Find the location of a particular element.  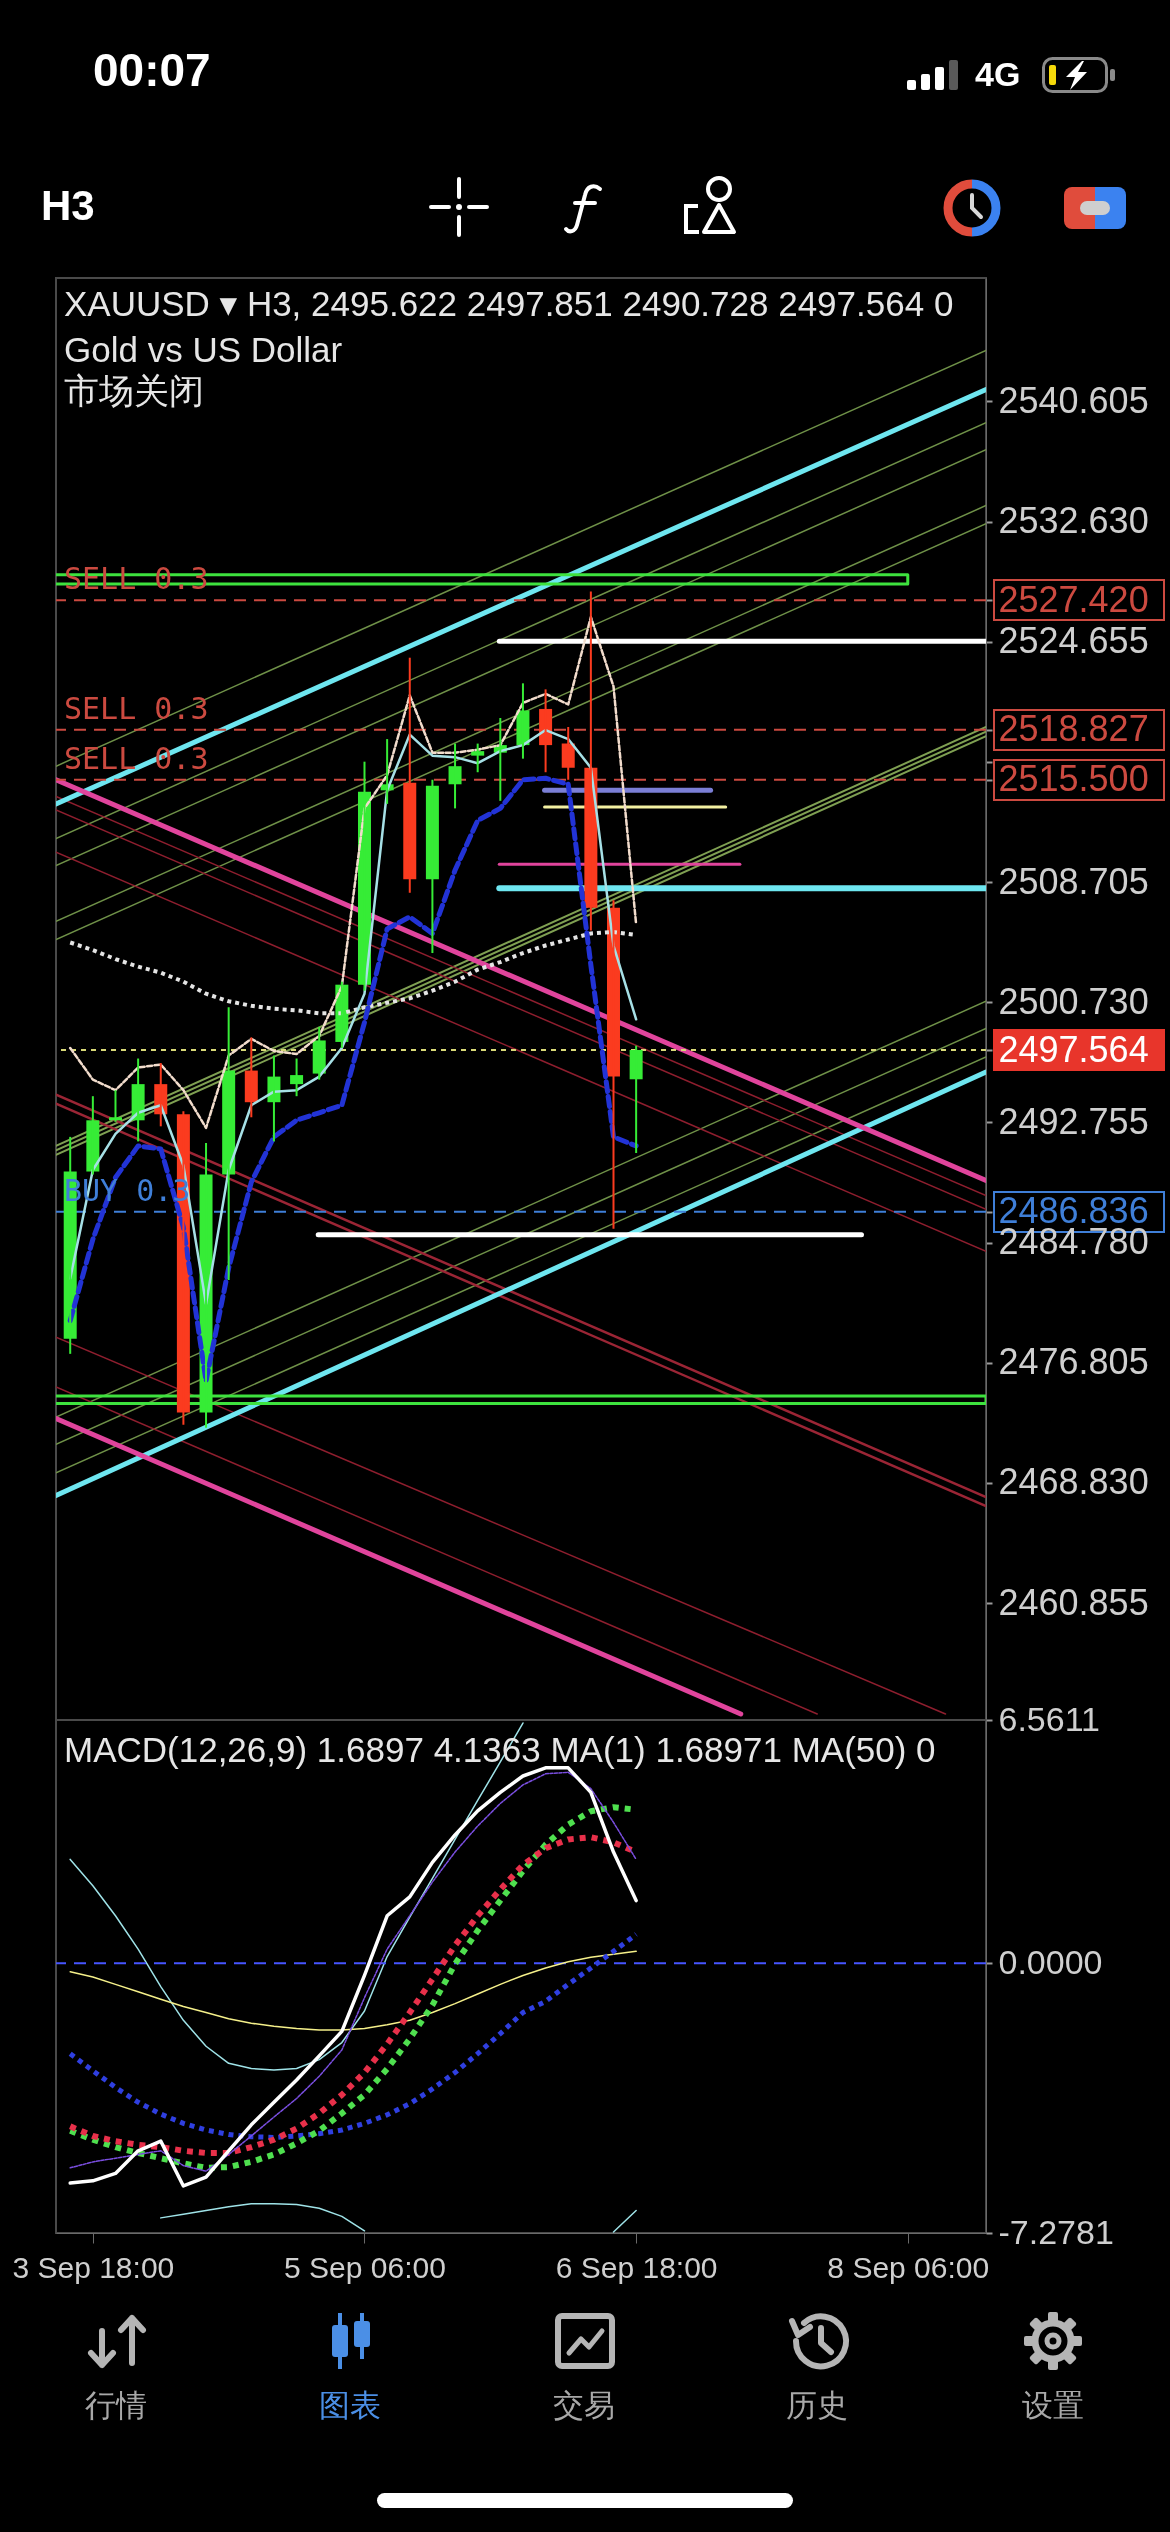

text: 4G is located at coordinates (998, 74).